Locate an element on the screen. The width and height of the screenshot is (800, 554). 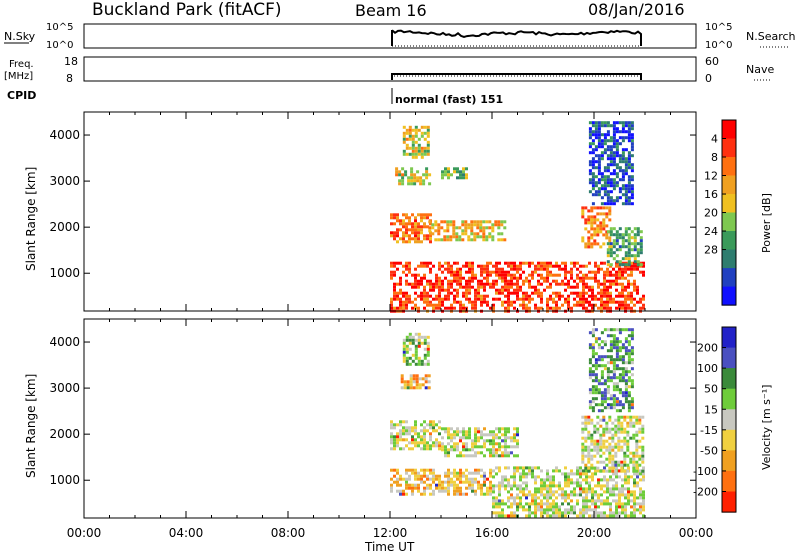
beam-label: Beam 16 is located at coordinates (391, 10).